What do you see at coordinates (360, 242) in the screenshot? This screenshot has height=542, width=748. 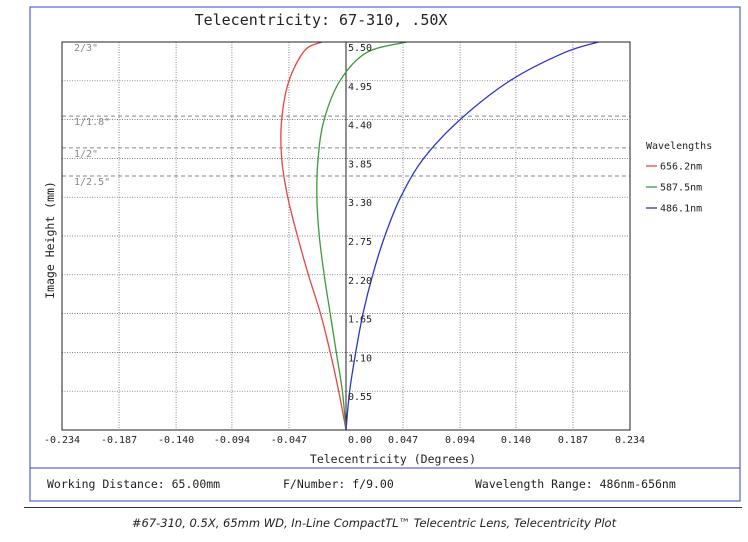 I see `y-tick-label: 2.75` at bounding box center [360, 242].